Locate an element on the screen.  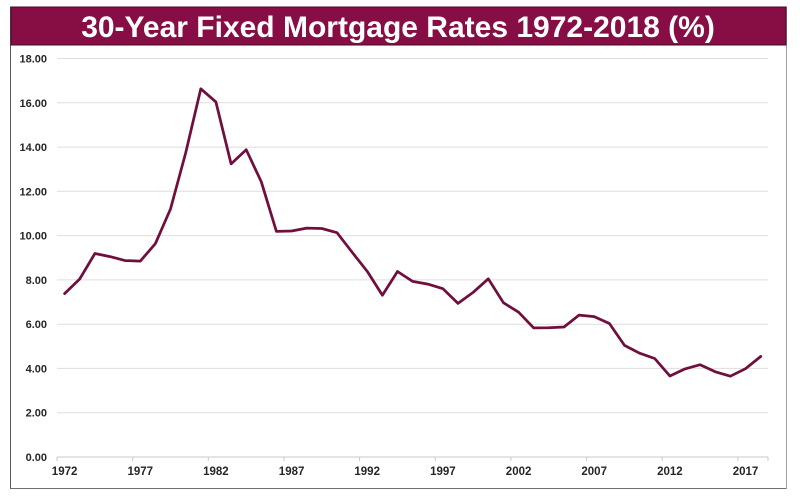
svg-text: 16.00 is located at coordinates (33, 104).